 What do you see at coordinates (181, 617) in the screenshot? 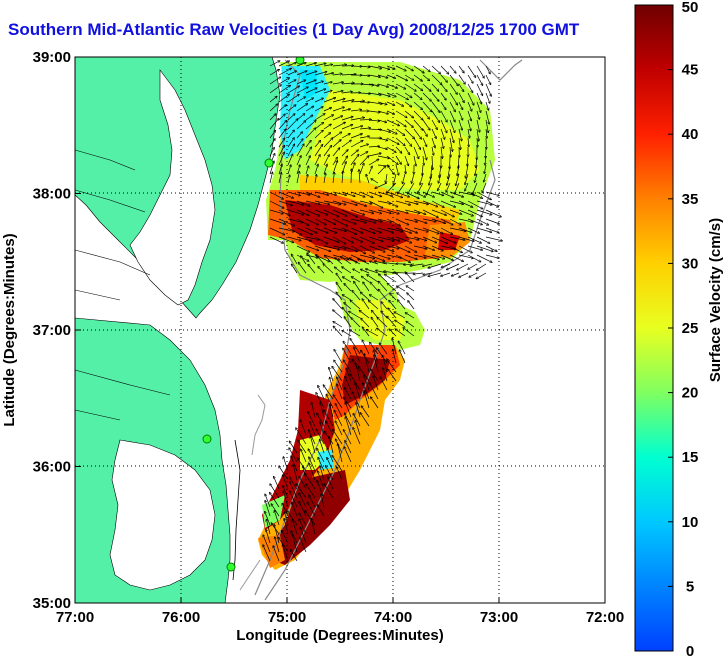
I see `x-tick-label: 76:00` at bounding box center [181, 617].